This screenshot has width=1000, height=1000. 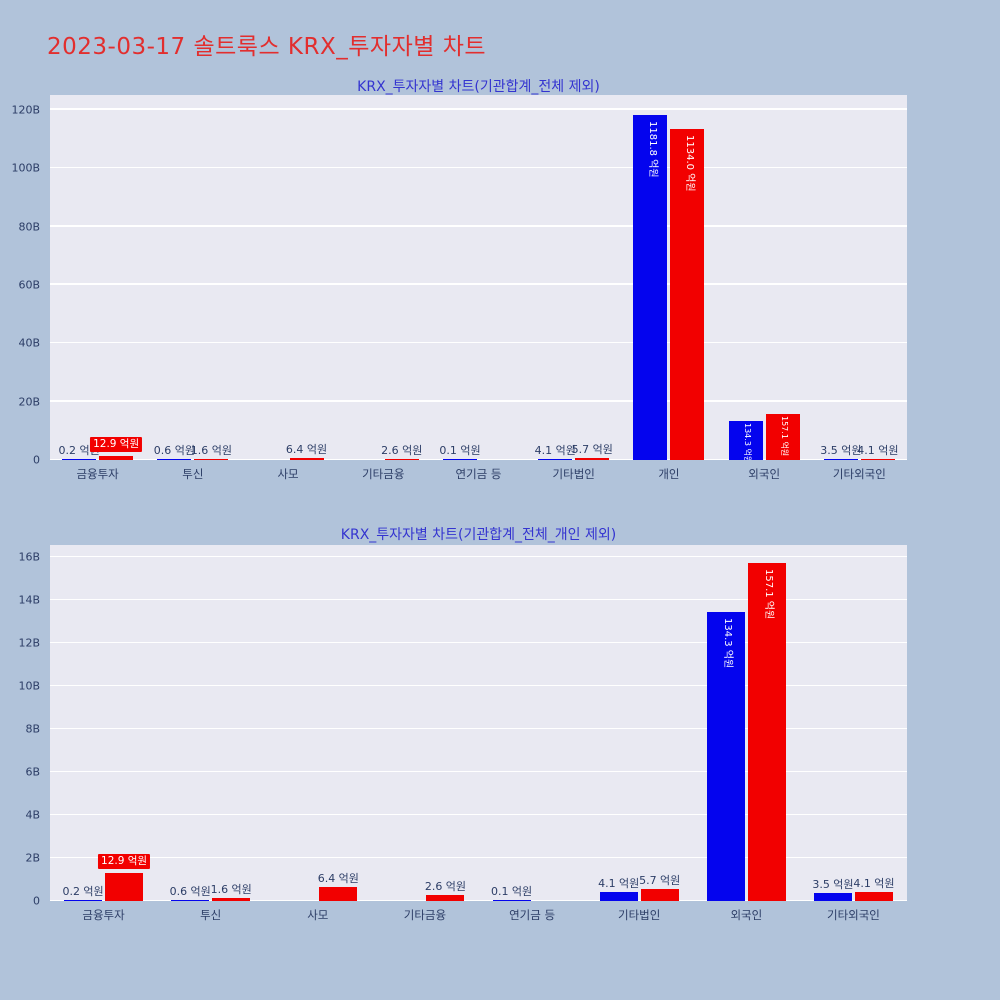 I want to click on y-tick-label: 120B, so click(x=25, y=110).